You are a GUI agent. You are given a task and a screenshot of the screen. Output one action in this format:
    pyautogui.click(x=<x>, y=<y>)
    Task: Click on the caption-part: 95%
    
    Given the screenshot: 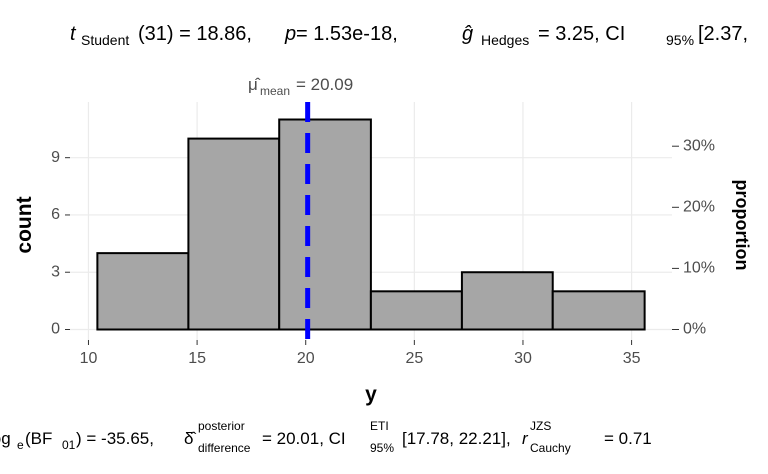 What is the action you would take?
    pyautogui.click(x=382, y=448)
    